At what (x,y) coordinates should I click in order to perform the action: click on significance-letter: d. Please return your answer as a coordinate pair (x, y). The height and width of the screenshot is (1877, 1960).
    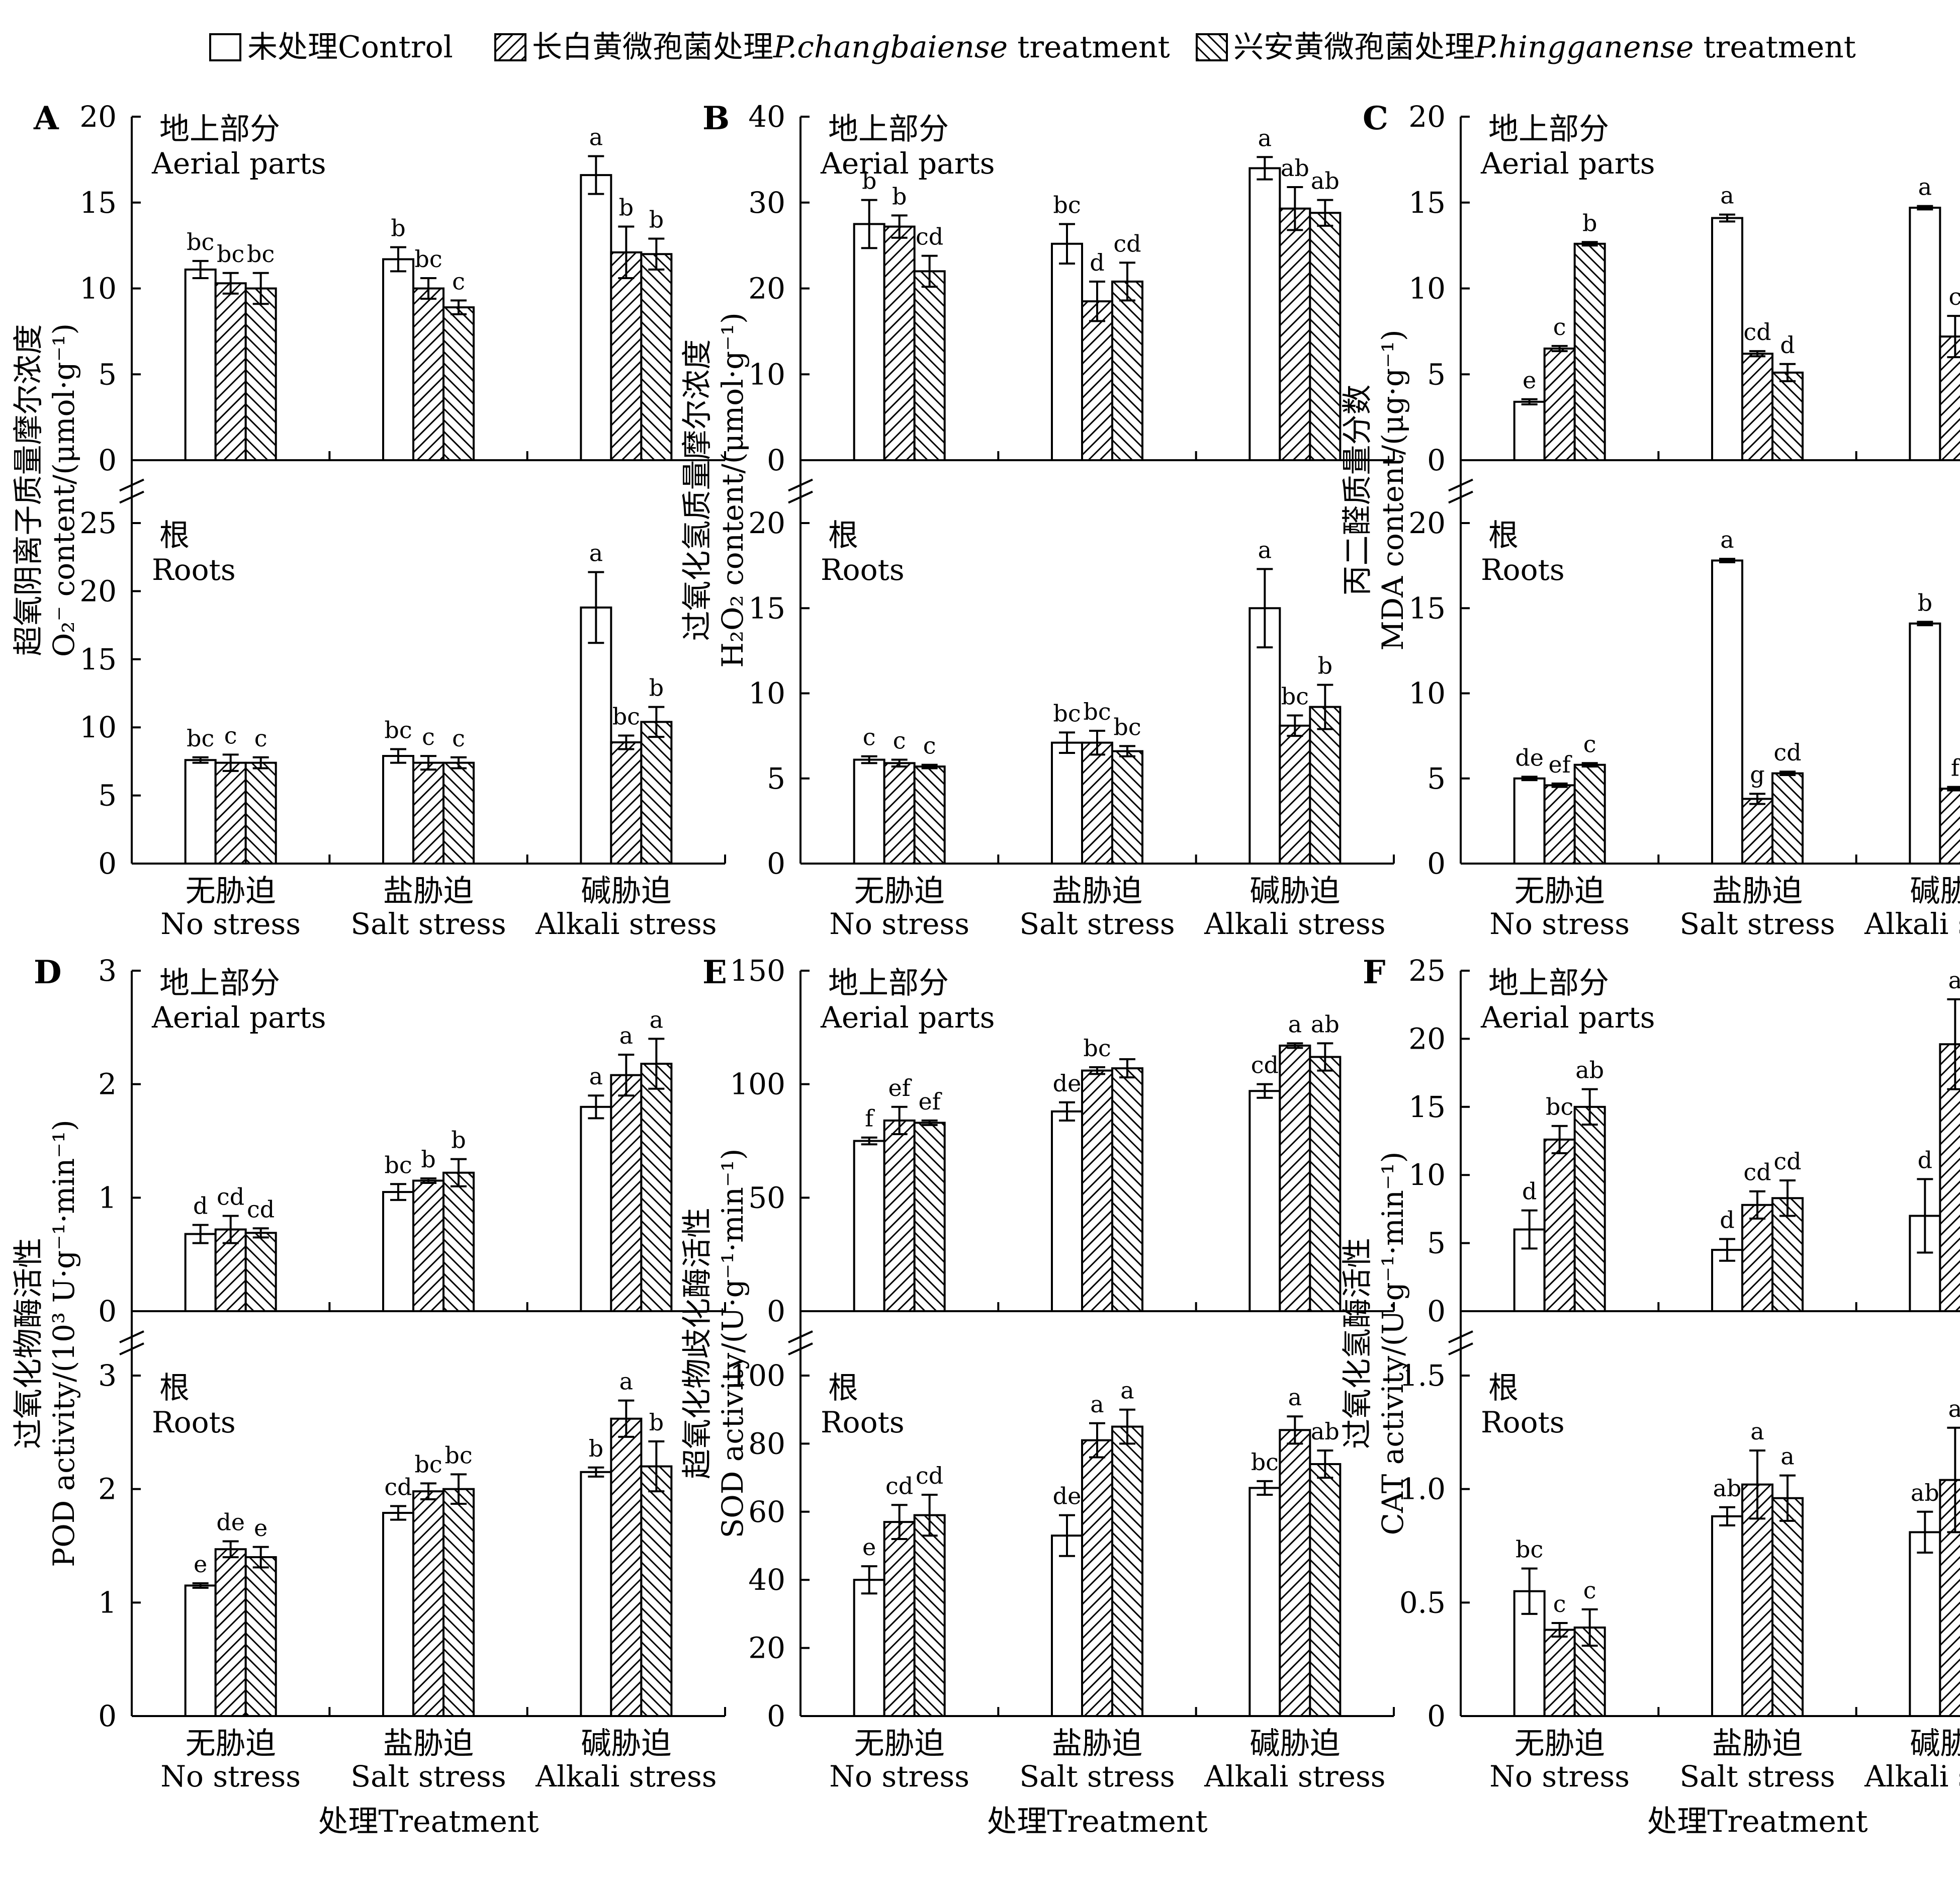
    Looking at the image, I should click on (1925, 1159).